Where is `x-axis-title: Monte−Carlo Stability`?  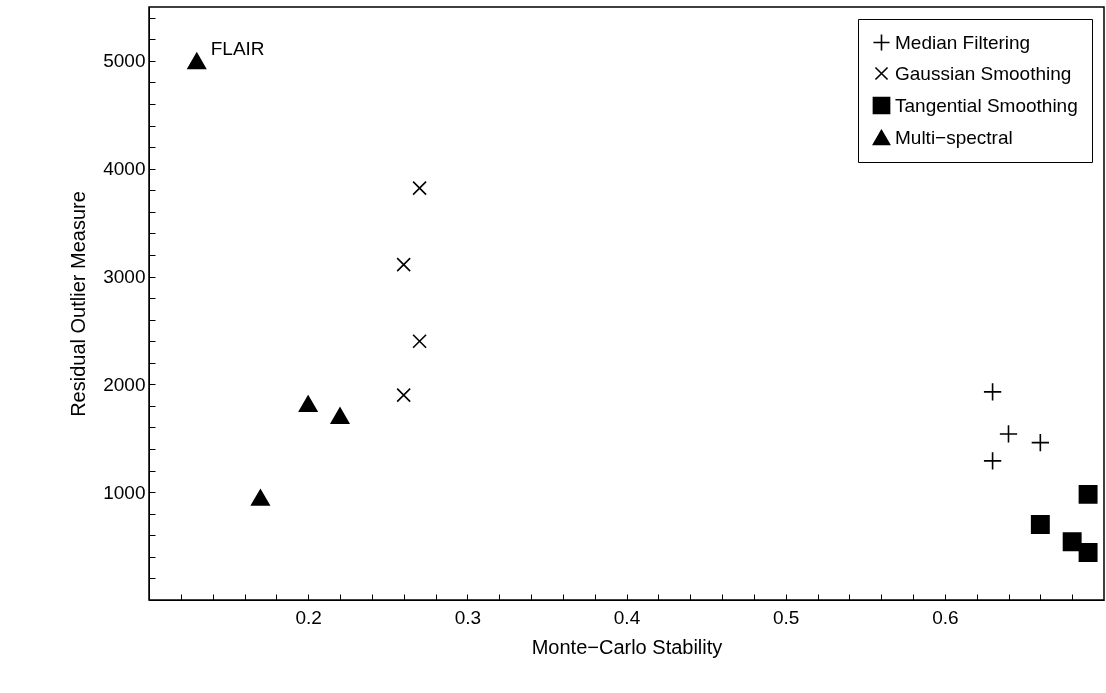 x-axis-title: Monte−Carlo Stability is located at coordinates (627, 646).